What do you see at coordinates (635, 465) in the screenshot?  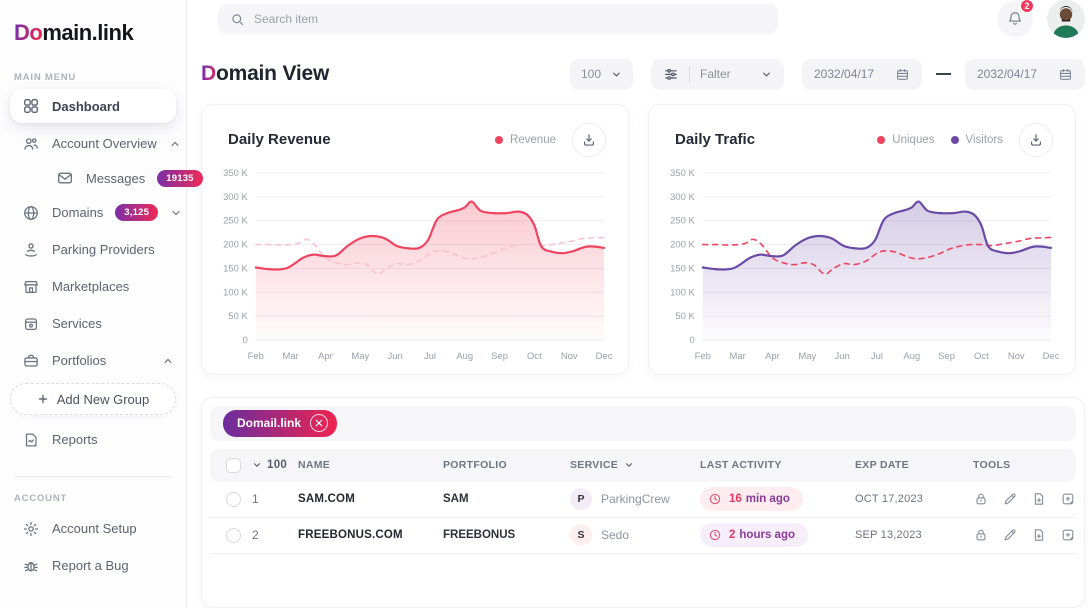 I see `col-service: SERVICE` at bounding box center [635, 465].